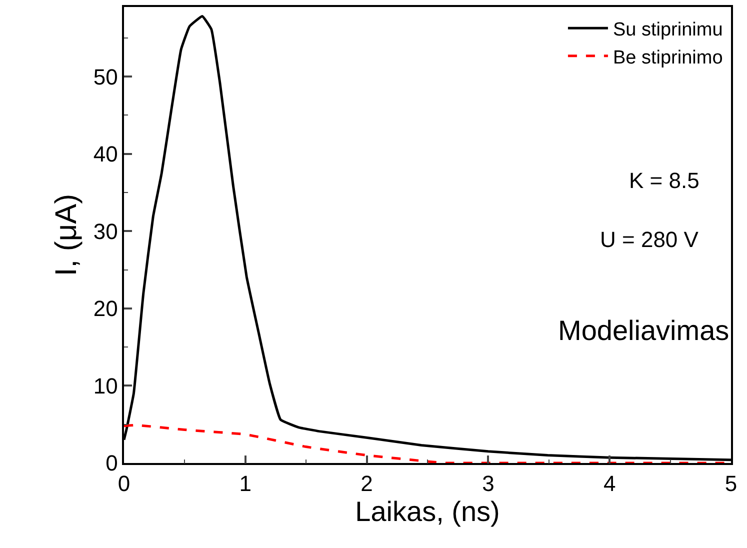  I want to click on y-tick-label: 10, so click(105, 385).